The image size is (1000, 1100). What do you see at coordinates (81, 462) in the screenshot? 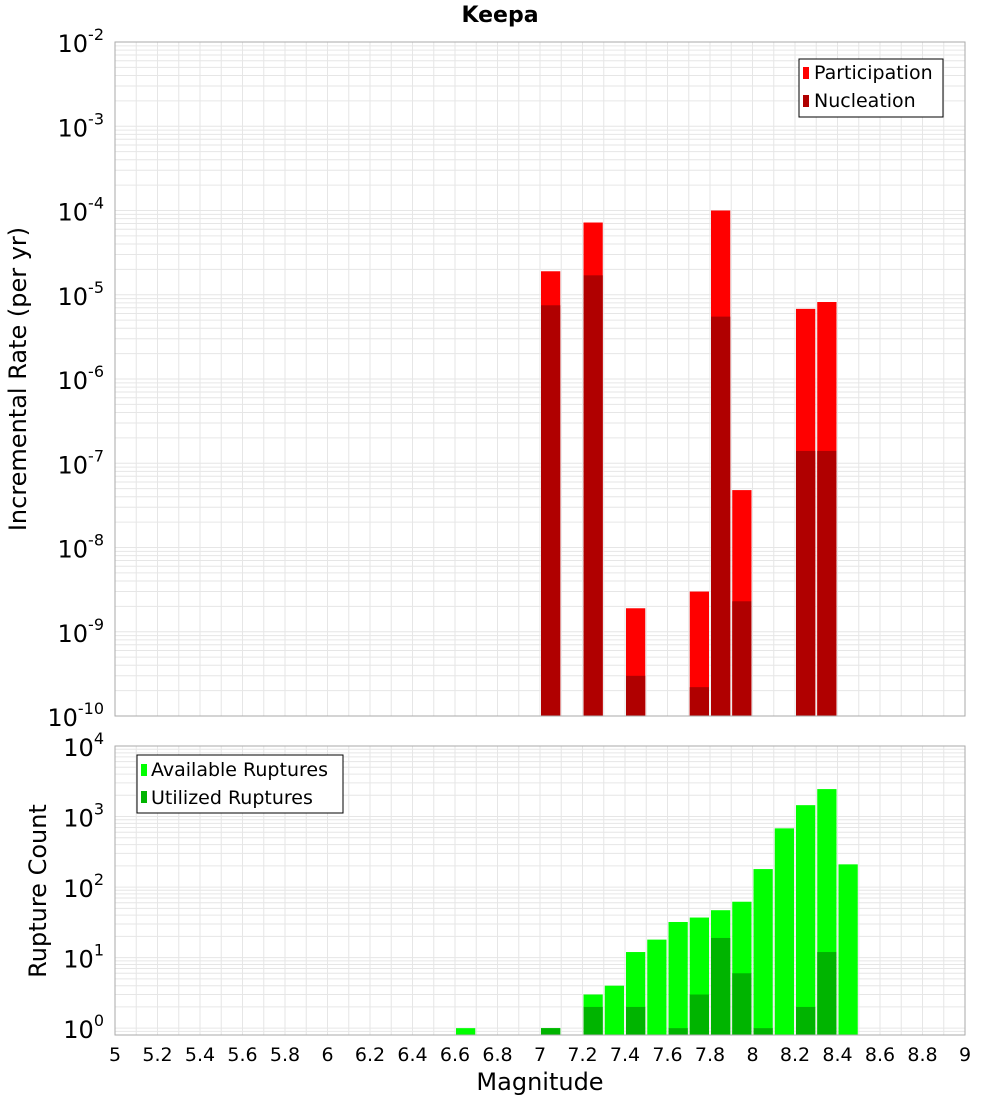
I see `y-tick-label: 10⁻⁷` at bounding box center [81, 462].